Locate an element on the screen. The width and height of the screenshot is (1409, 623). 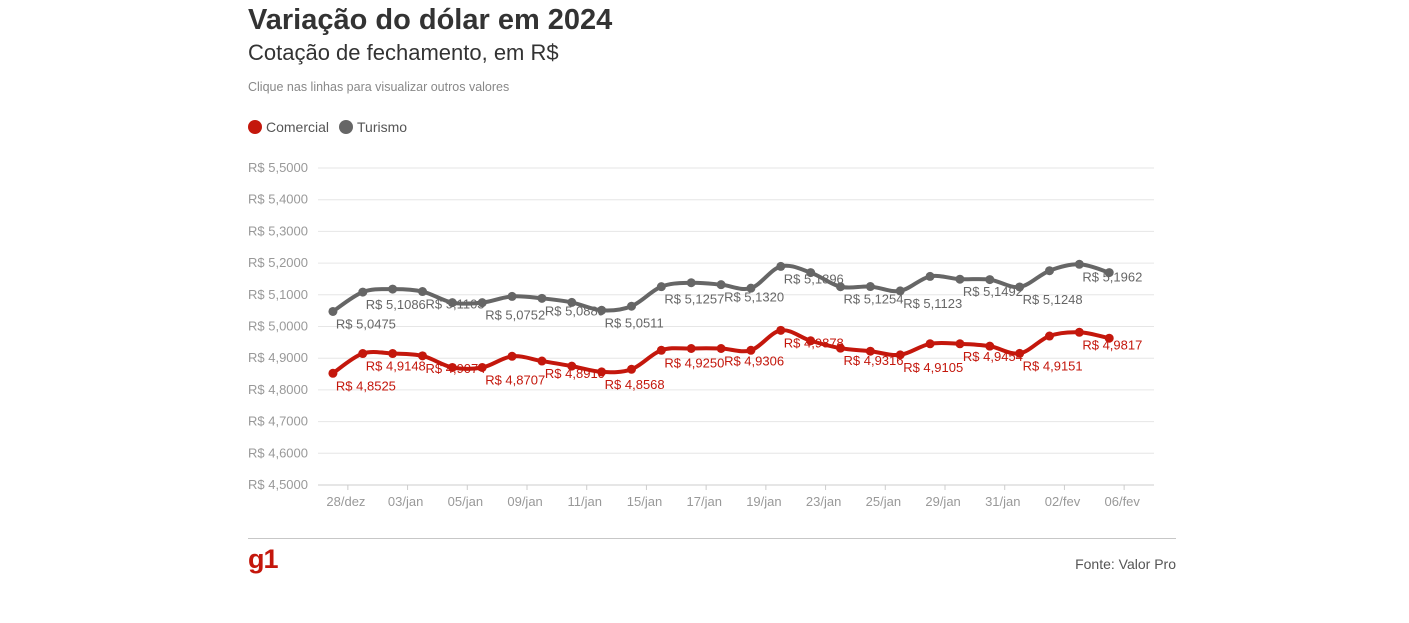
x-tick-label: 29/jan is located at coordinates (942, 501).